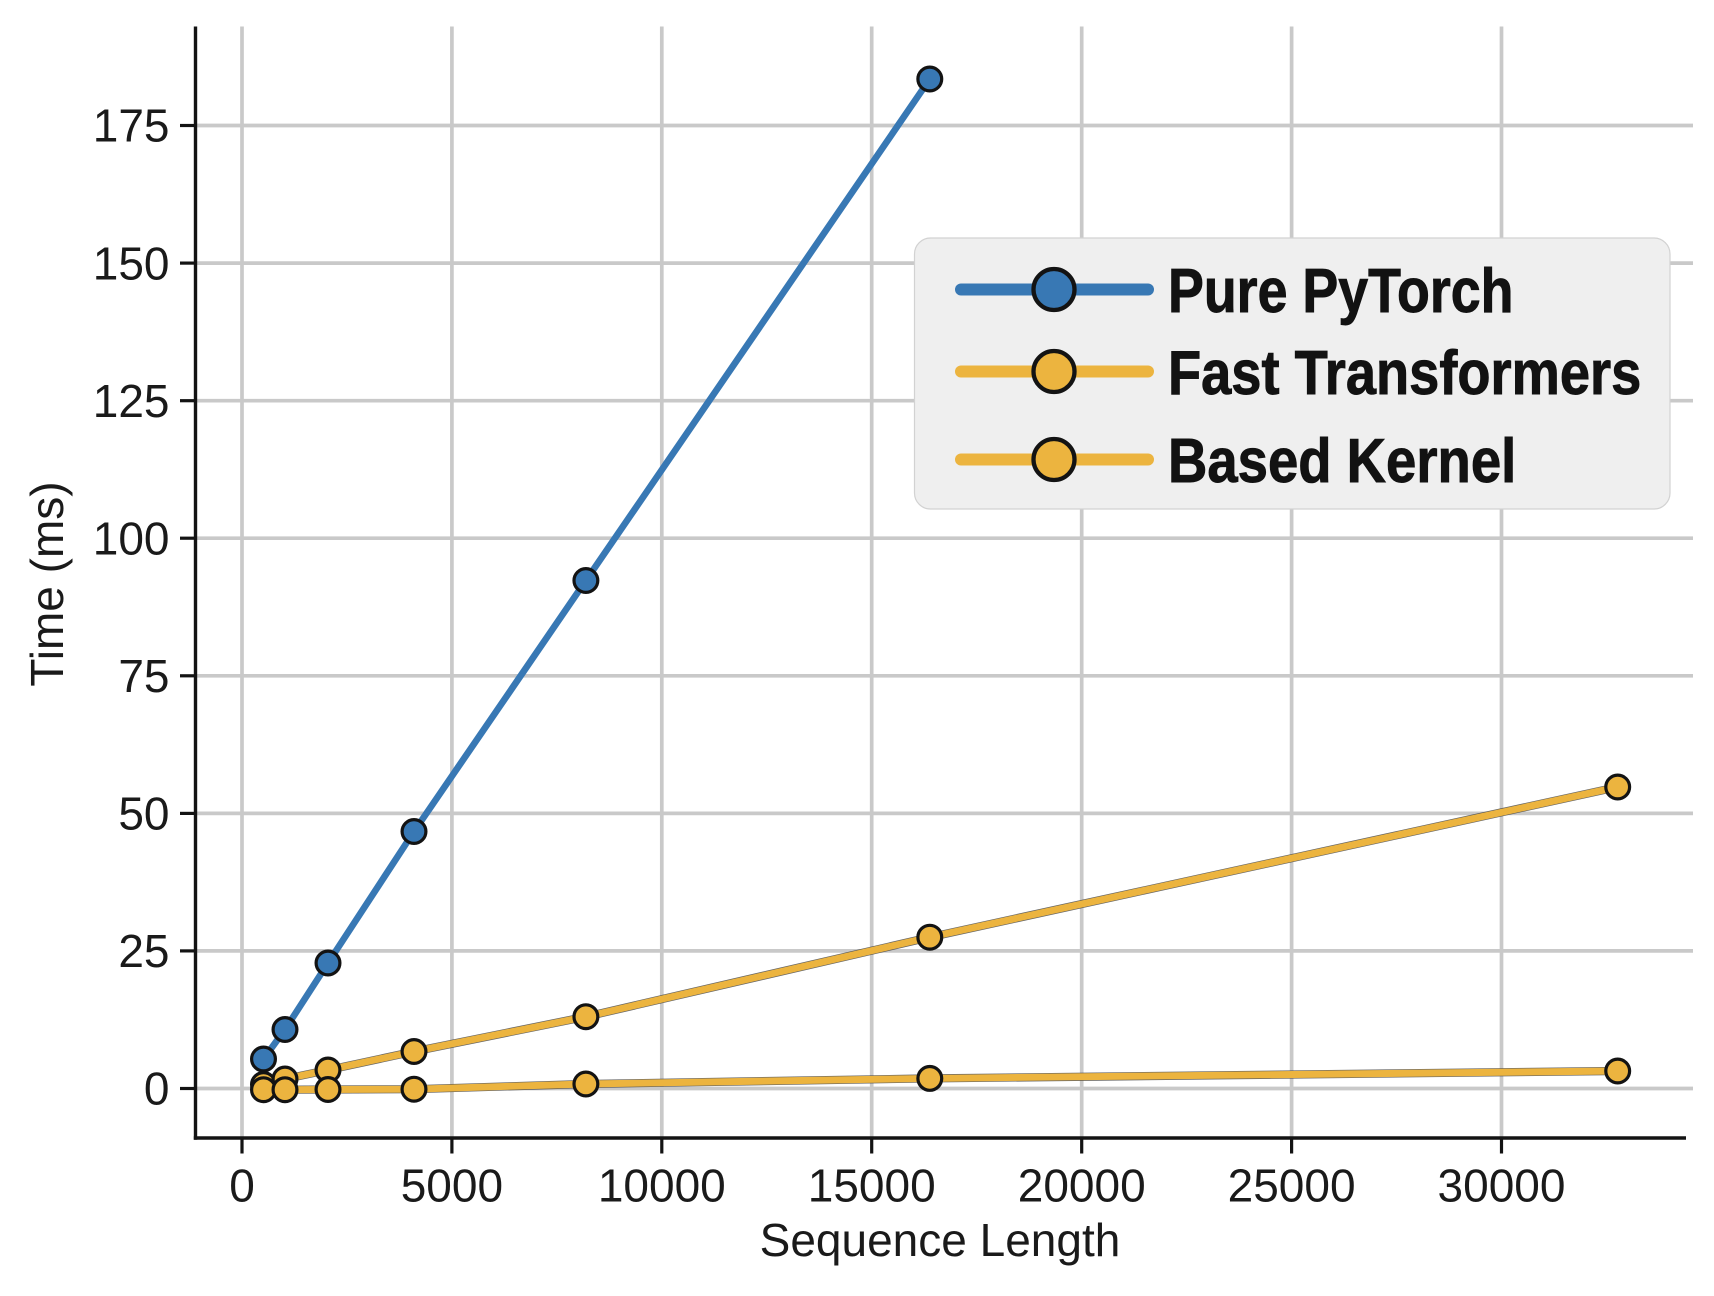 The height and width of the screenshot is (1296, 1714). What do you see at coordinates (143, 676) in the screenshot?
I see `svg-text: 75` at bounding box center [143, 676].